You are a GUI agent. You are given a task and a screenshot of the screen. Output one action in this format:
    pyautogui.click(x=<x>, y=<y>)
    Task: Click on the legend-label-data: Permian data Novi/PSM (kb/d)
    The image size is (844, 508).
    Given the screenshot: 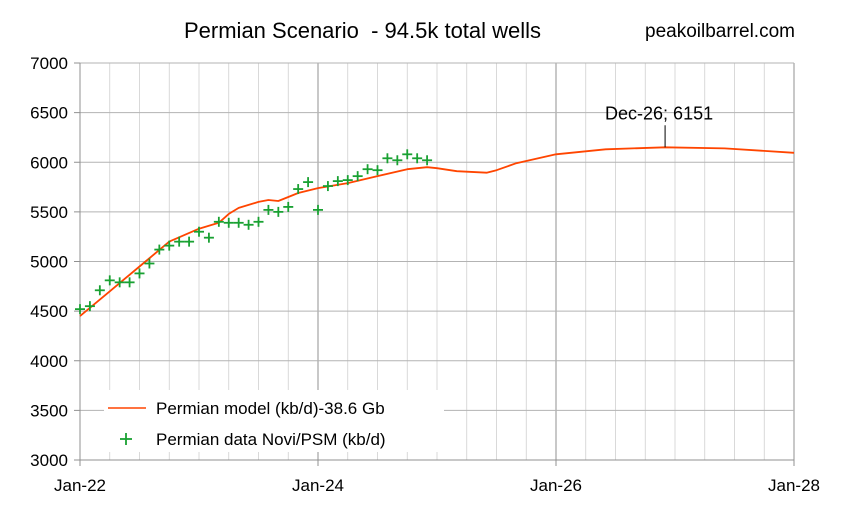 What is the action you would take?
    pyautogui.click(x=271, y=439)
    